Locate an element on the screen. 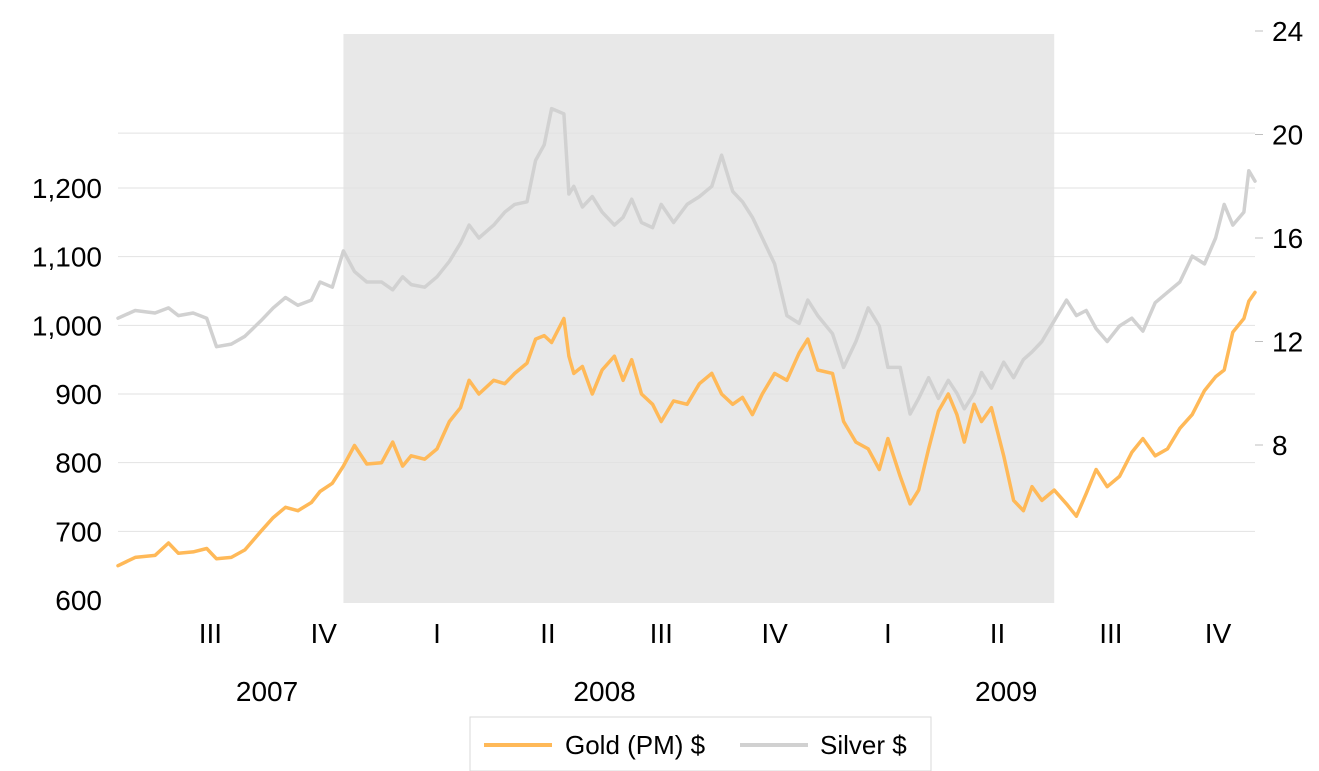 The width and height of the screenshot is (1319, 771). legend: Gold (PM) $ Silver $ is located at coordinates (700, 743).